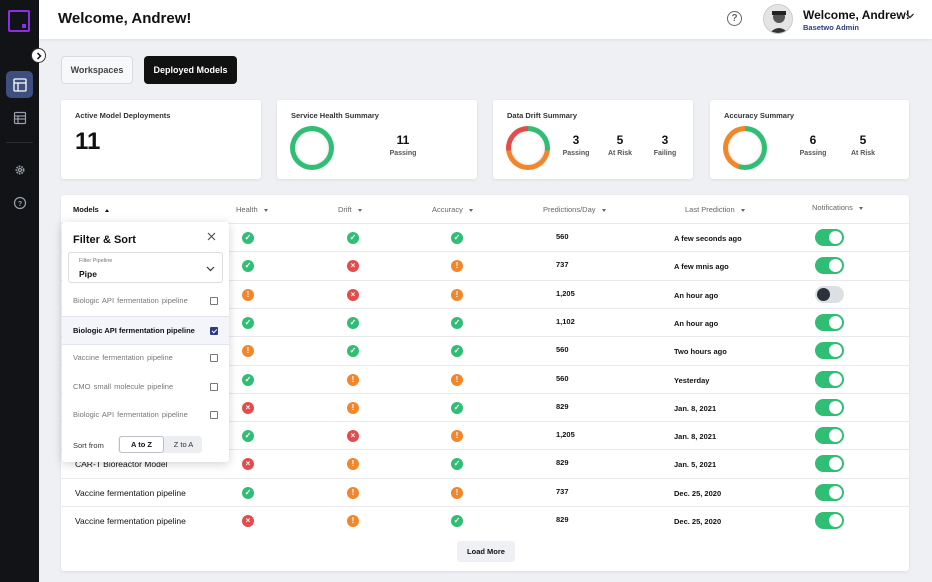 Image resolution: width=932 pixels, height=582 pixels. Describe the element at coordinates (485, 321) in the screenshot. I see `table-row: ✓ ✓ ✓ 1,102 An hour ago` at that location.